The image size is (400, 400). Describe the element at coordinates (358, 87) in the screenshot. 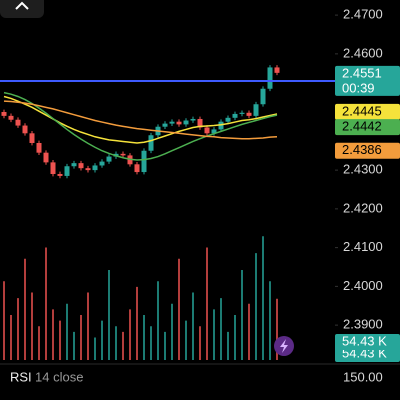

I see `countdown: 00:39` at that location.